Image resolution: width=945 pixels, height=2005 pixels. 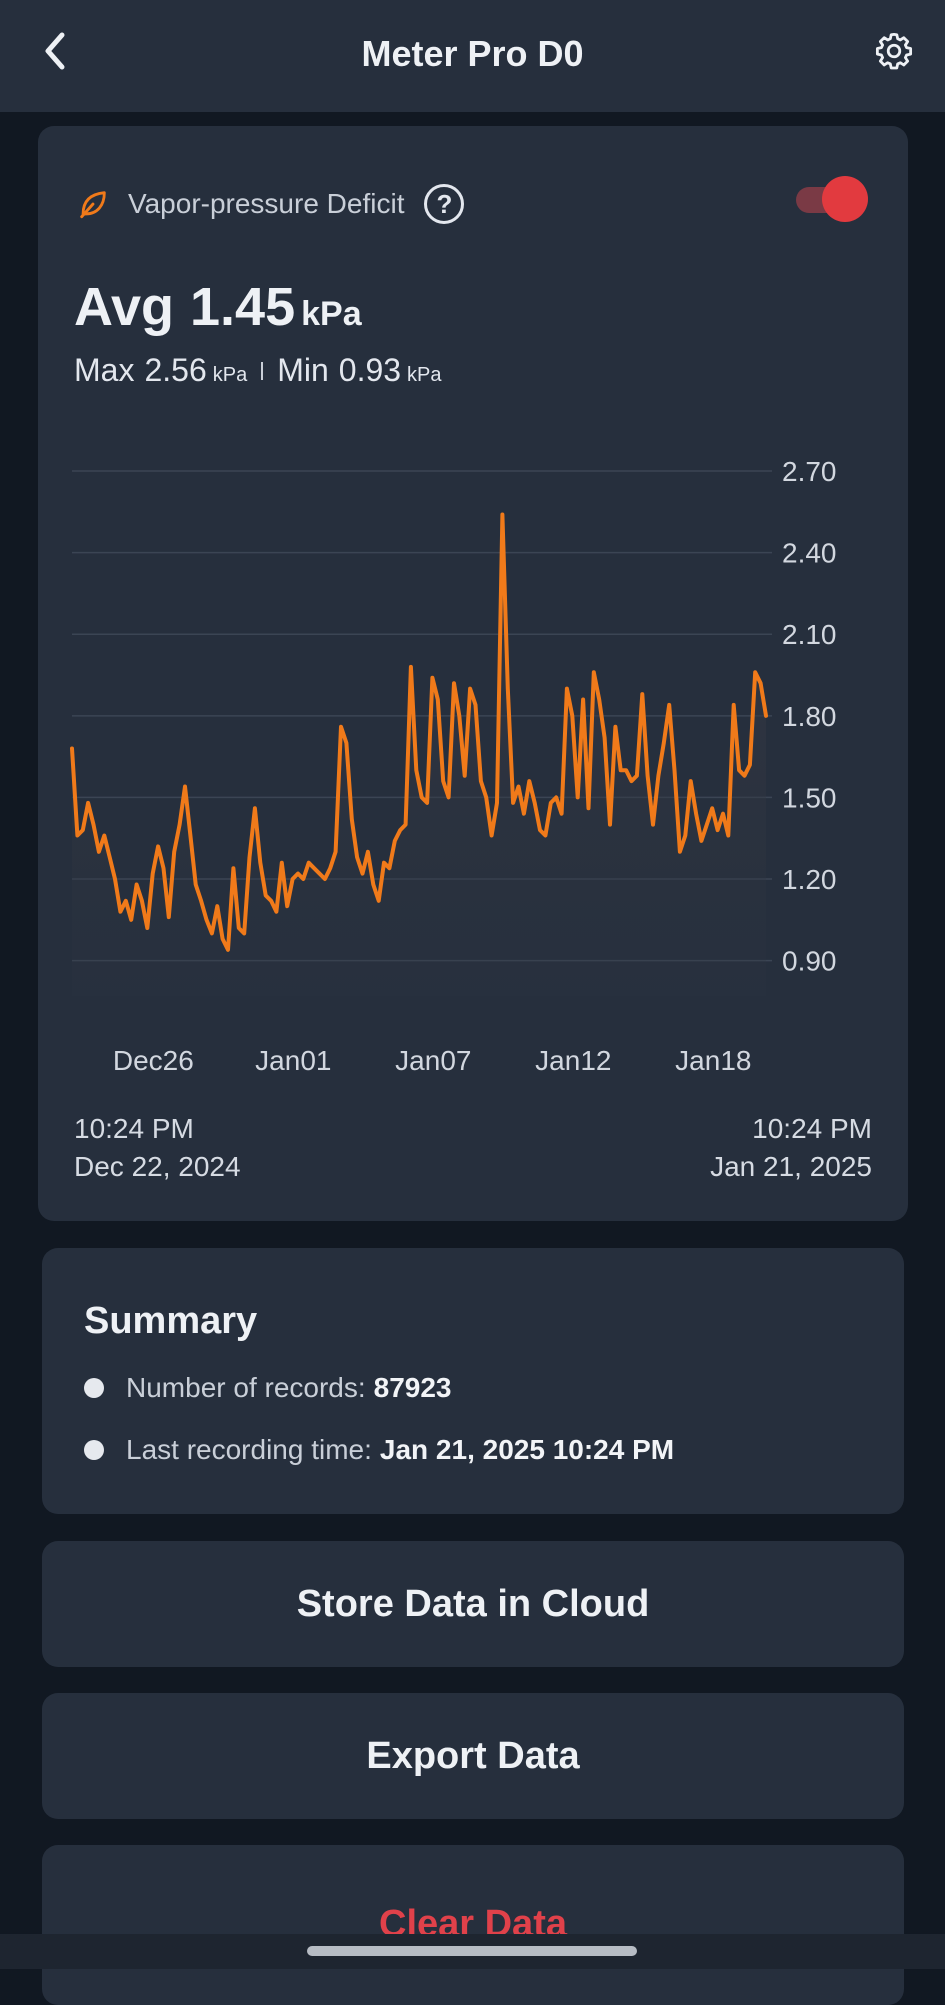 I want to click on min-value: 0.93, so click(x=370, y=370).